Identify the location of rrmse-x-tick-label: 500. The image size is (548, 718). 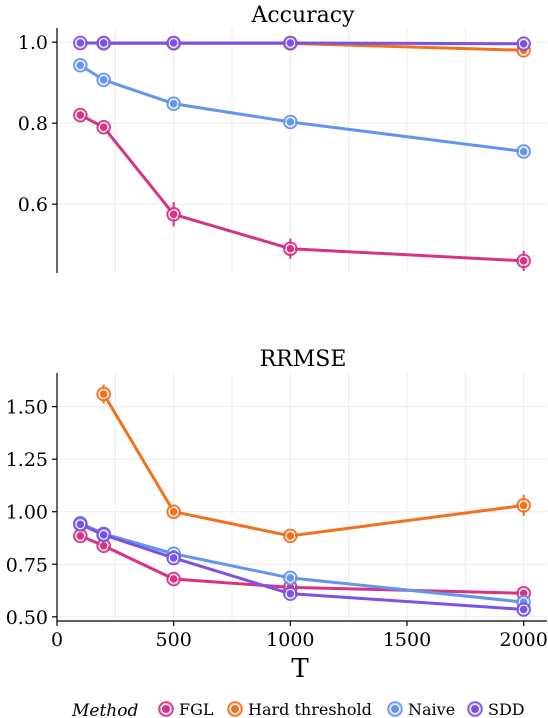
(174, 640).